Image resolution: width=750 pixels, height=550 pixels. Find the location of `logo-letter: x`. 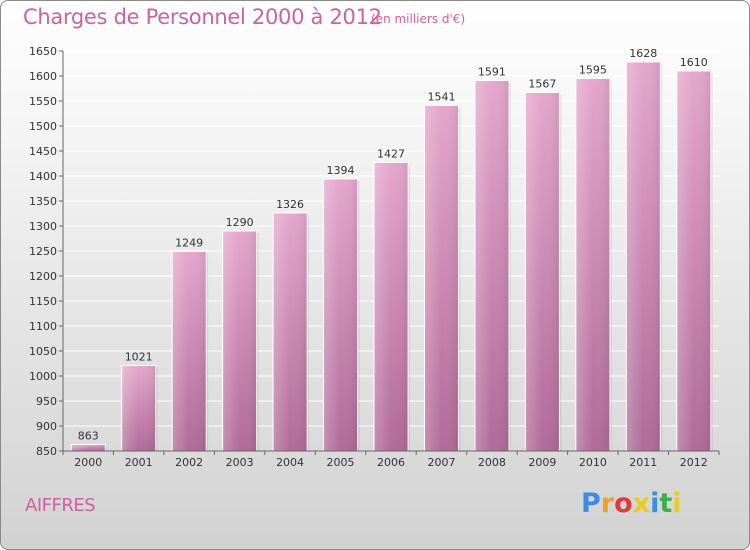

logo-letter: x is located at coordinates (641, 503).